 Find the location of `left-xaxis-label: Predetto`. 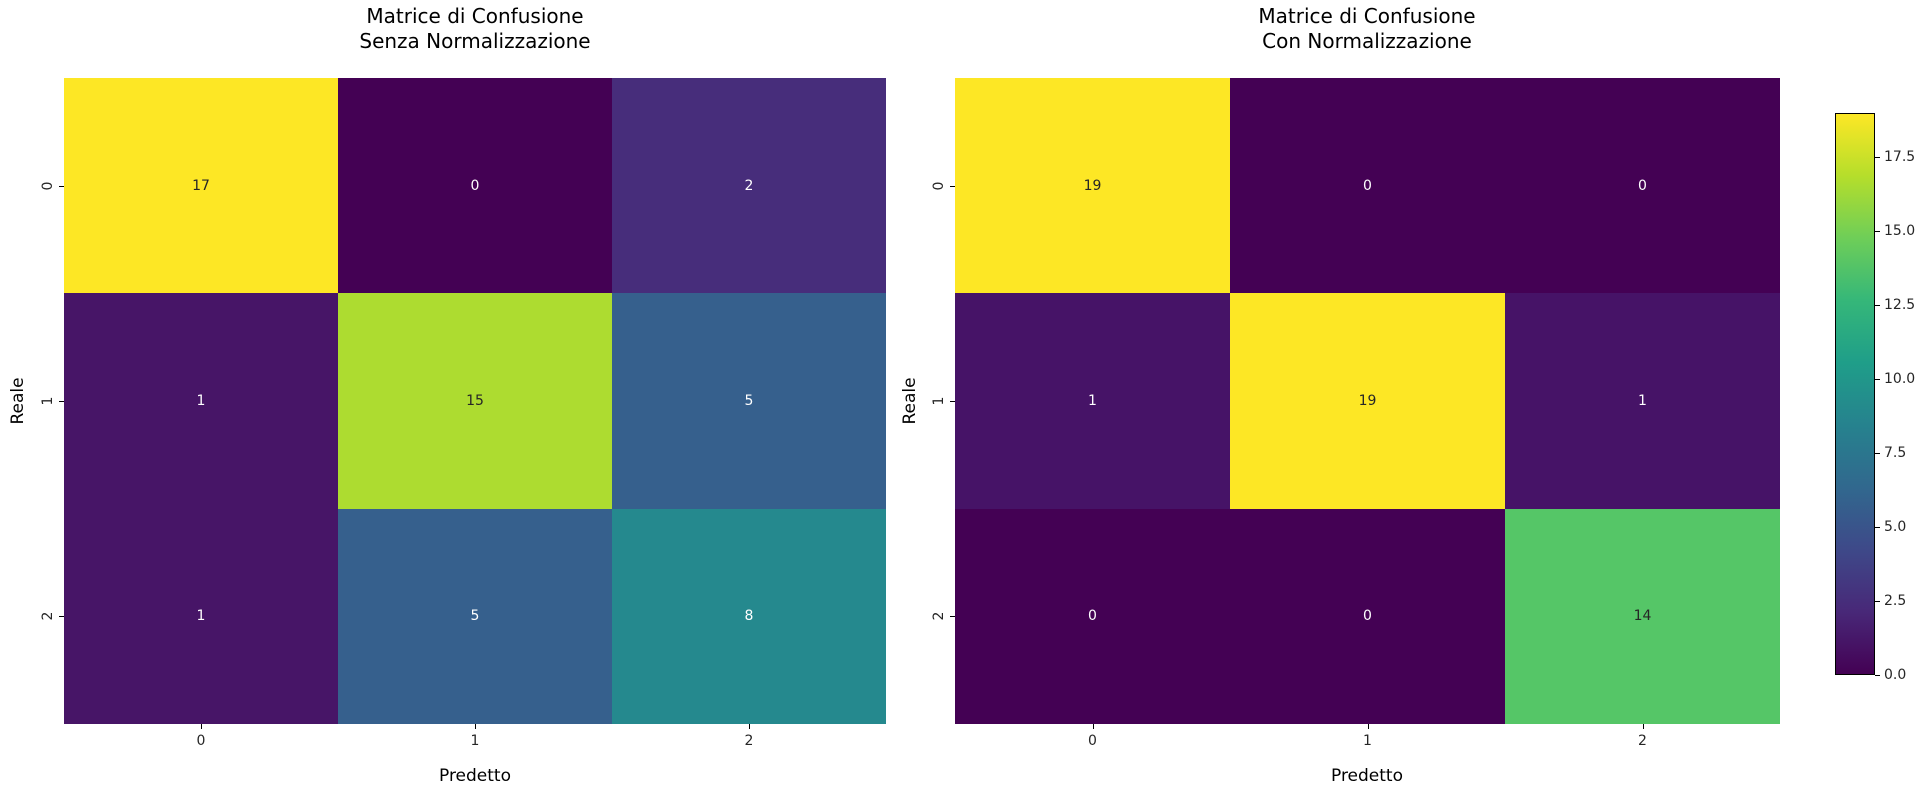

left-xaxis-label: Predetto is located at coordinates (475, 776).